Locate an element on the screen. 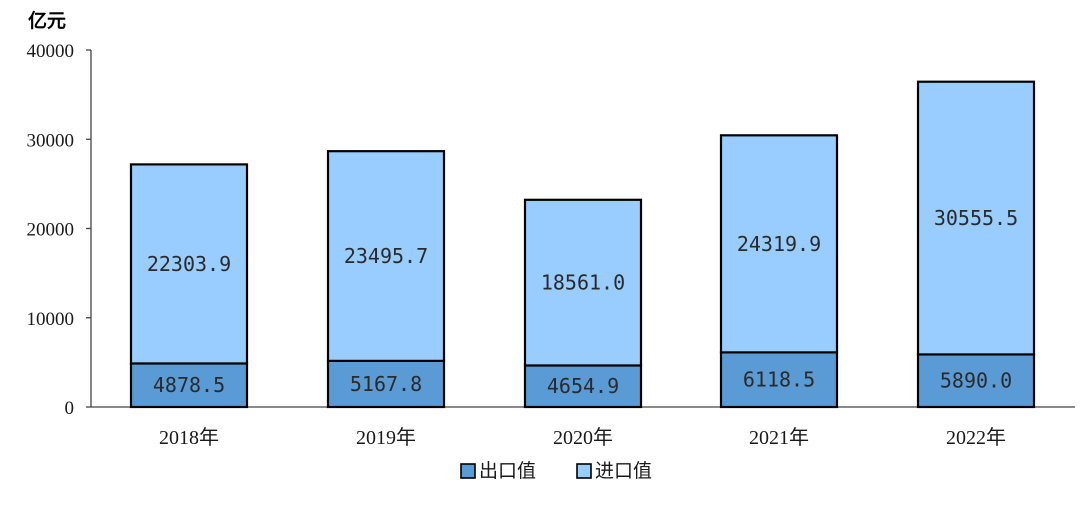 This screenshot has height=506, width=1080. legend-label-import: 进口值 is located at coordinates (623, 471).